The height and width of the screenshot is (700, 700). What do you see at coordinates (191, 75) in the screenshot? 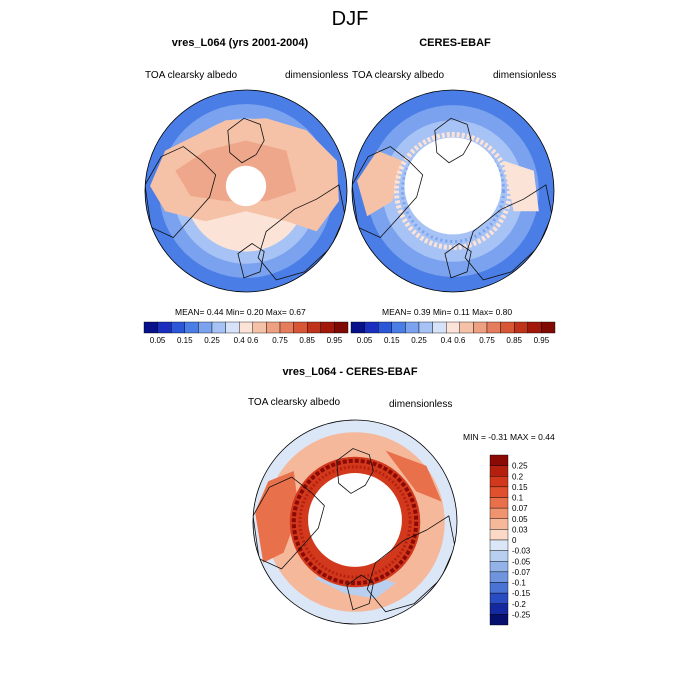
I see `panel1-variable-label: TOA clearsky albedo` at bounding box center [191, 75].